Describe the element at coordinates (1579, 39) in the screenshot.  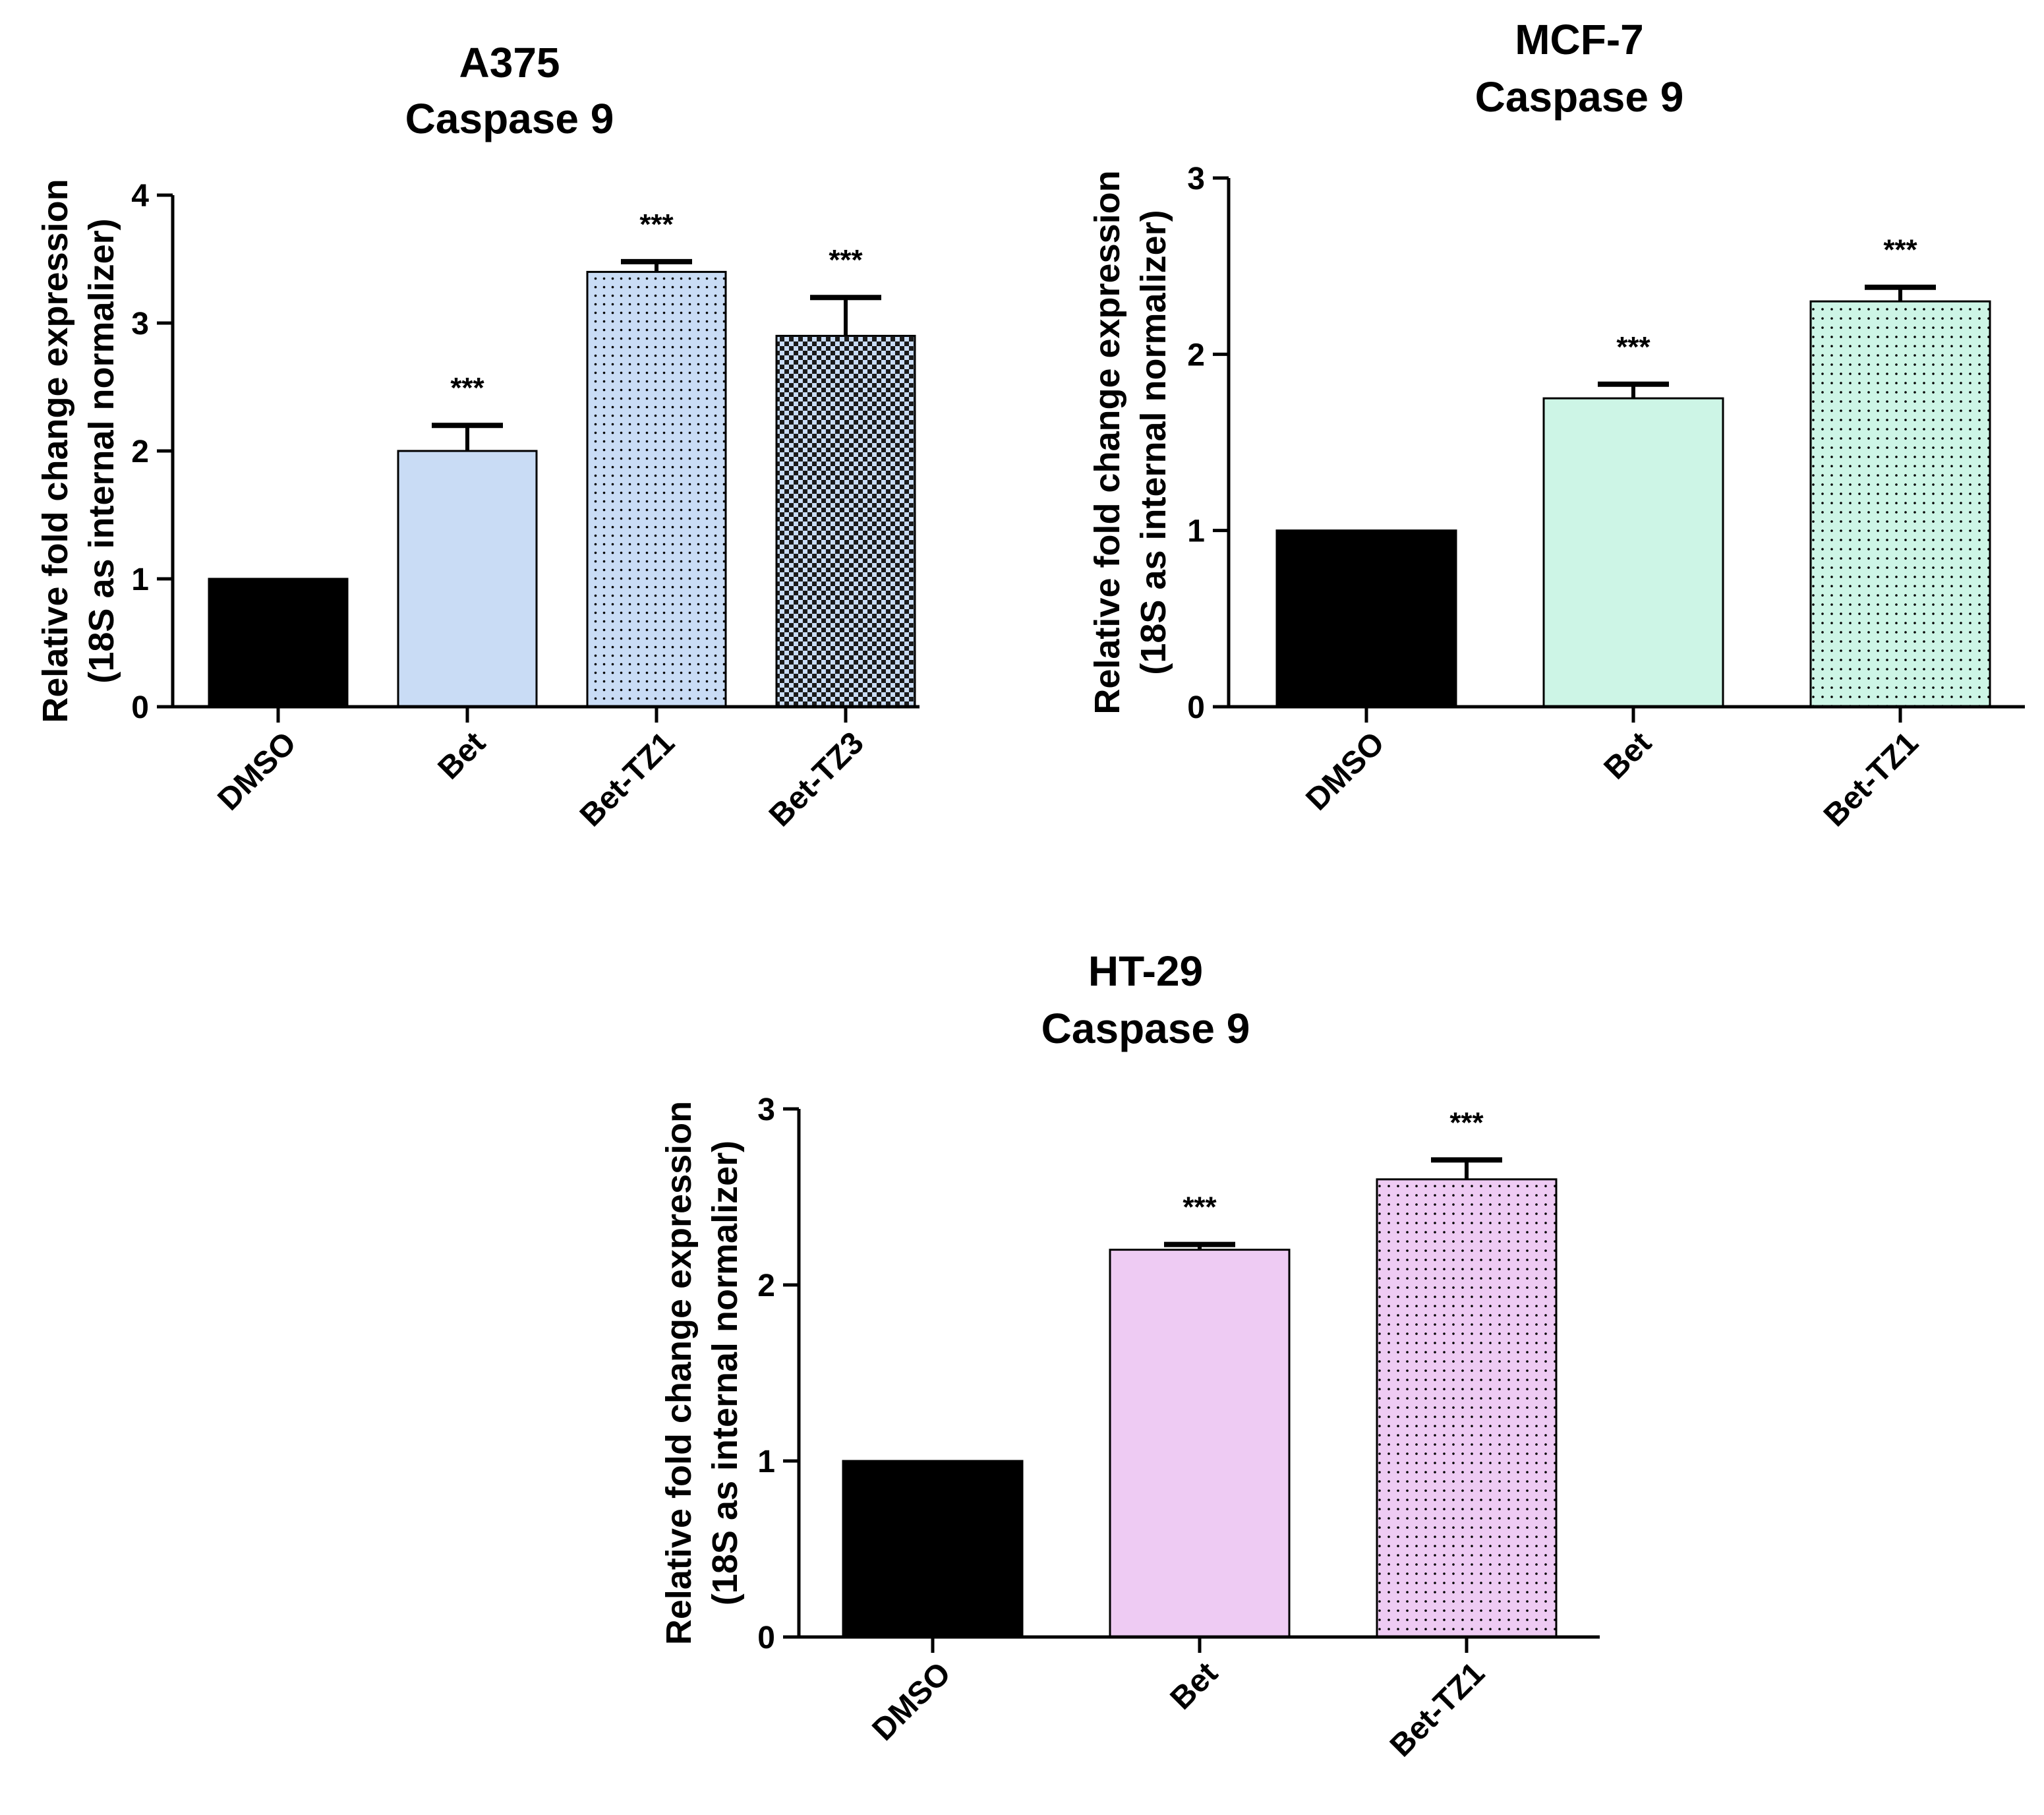
I see `chart-title-line: MCF-7` at that location.